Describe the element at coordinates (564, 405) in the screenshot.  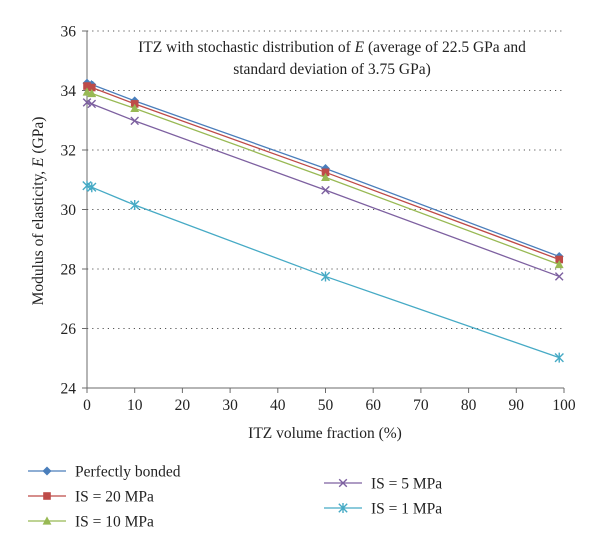
I see `x-tick-label: 100` at that location.